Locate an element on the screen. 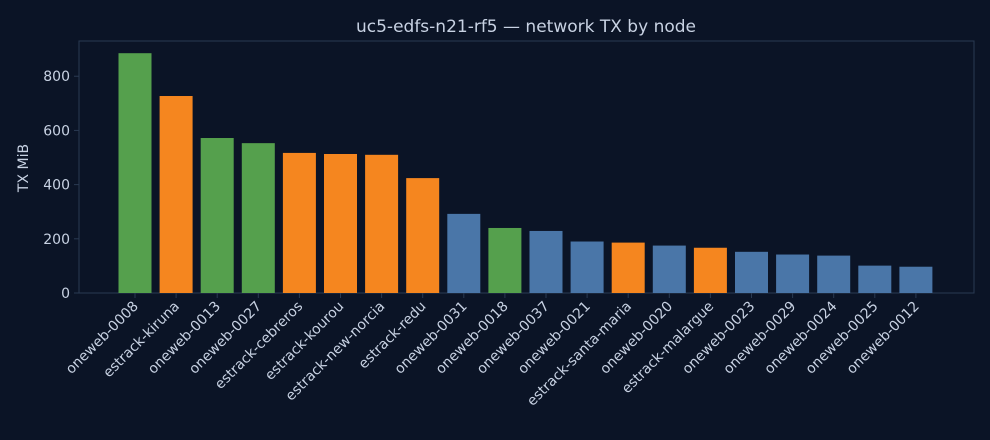  x-tick-label: oneweb-0029 is located at coordinates (759, 338).